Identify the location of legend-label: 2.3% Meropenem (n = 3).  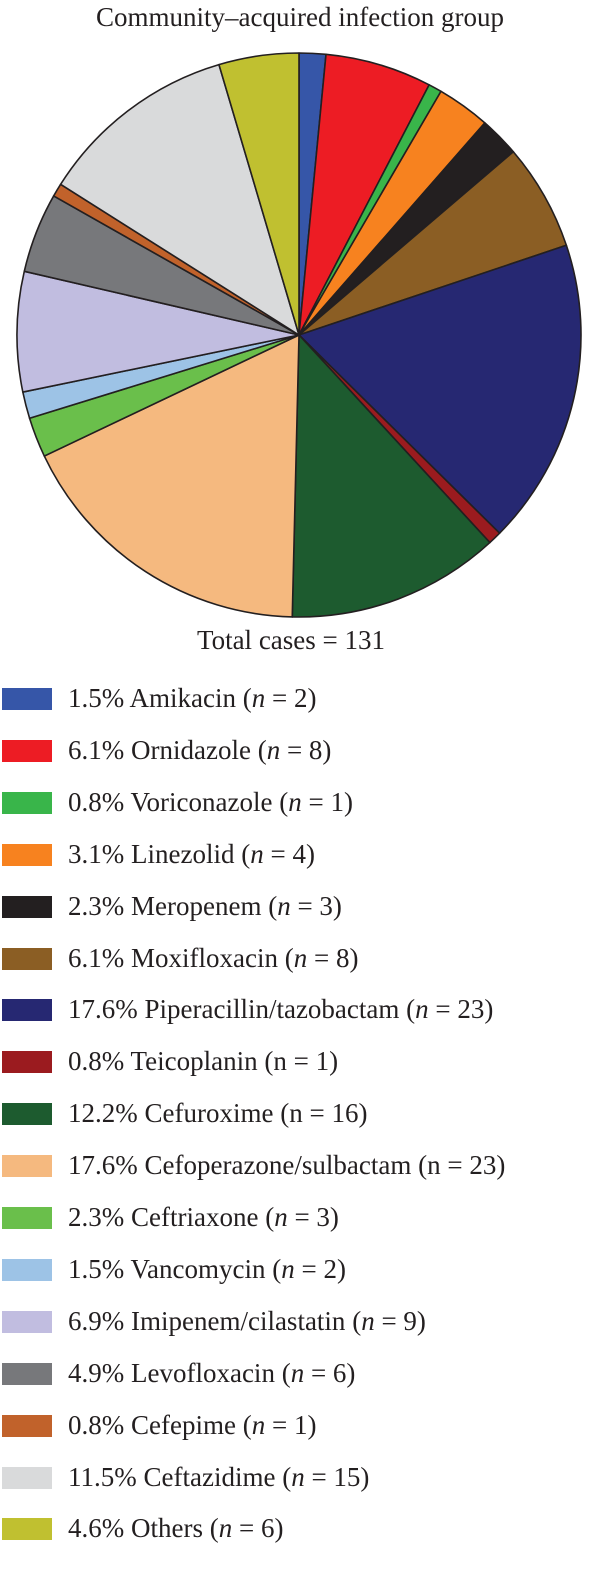
(205, 906).